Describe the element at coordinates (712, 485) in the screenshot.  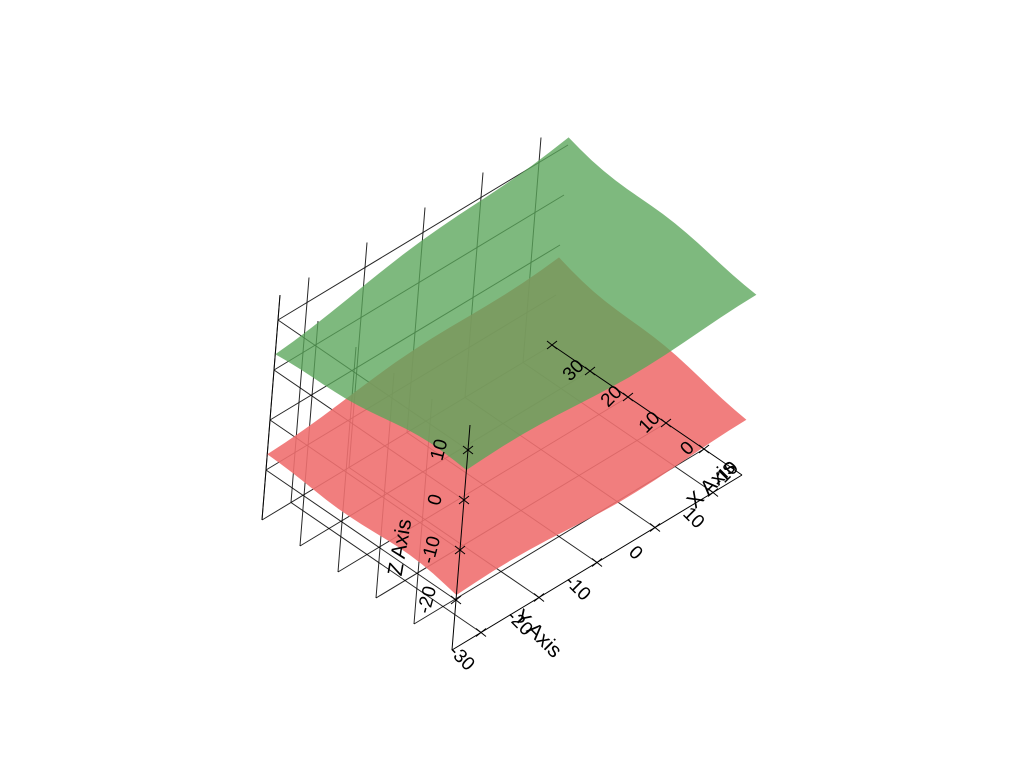
I see `x-axis-title: X Axis` at that location.